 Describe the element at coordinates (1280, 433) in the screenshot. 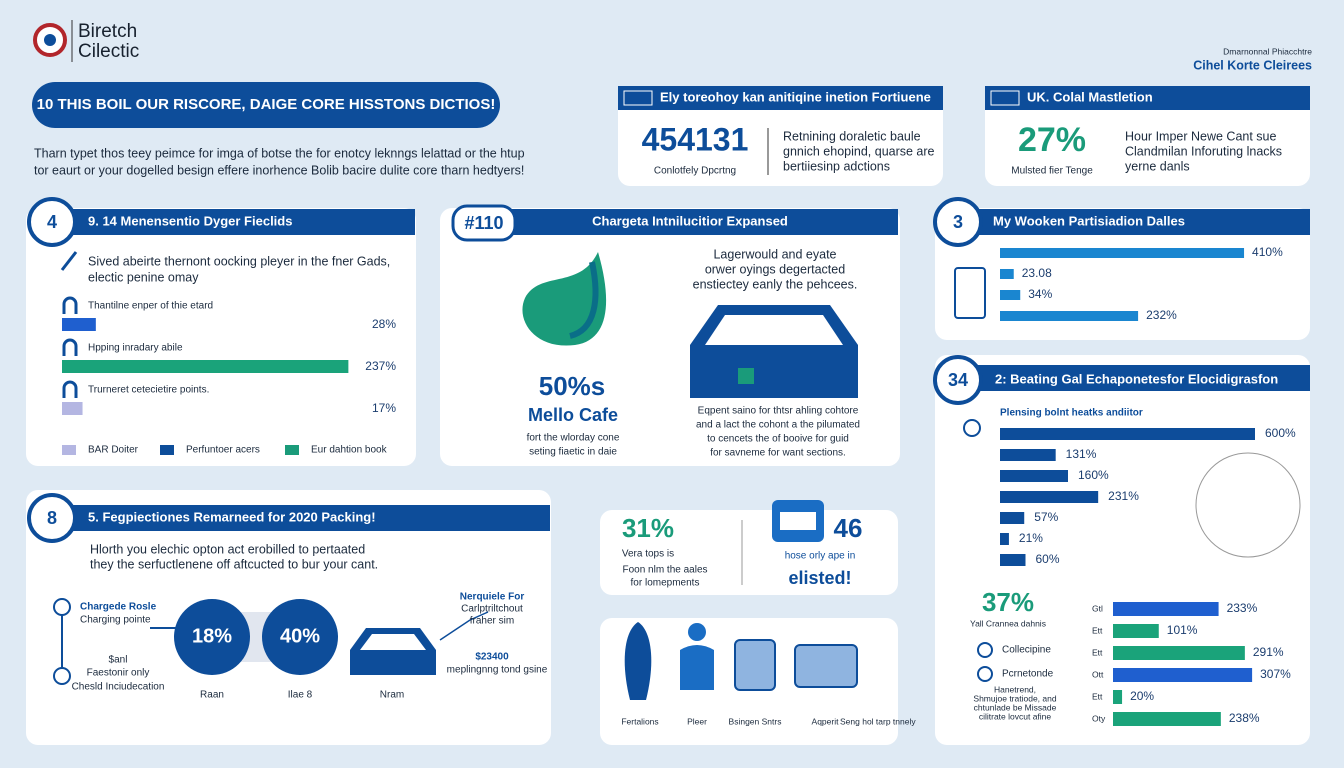

I see `bar-value: 600%` at that location.